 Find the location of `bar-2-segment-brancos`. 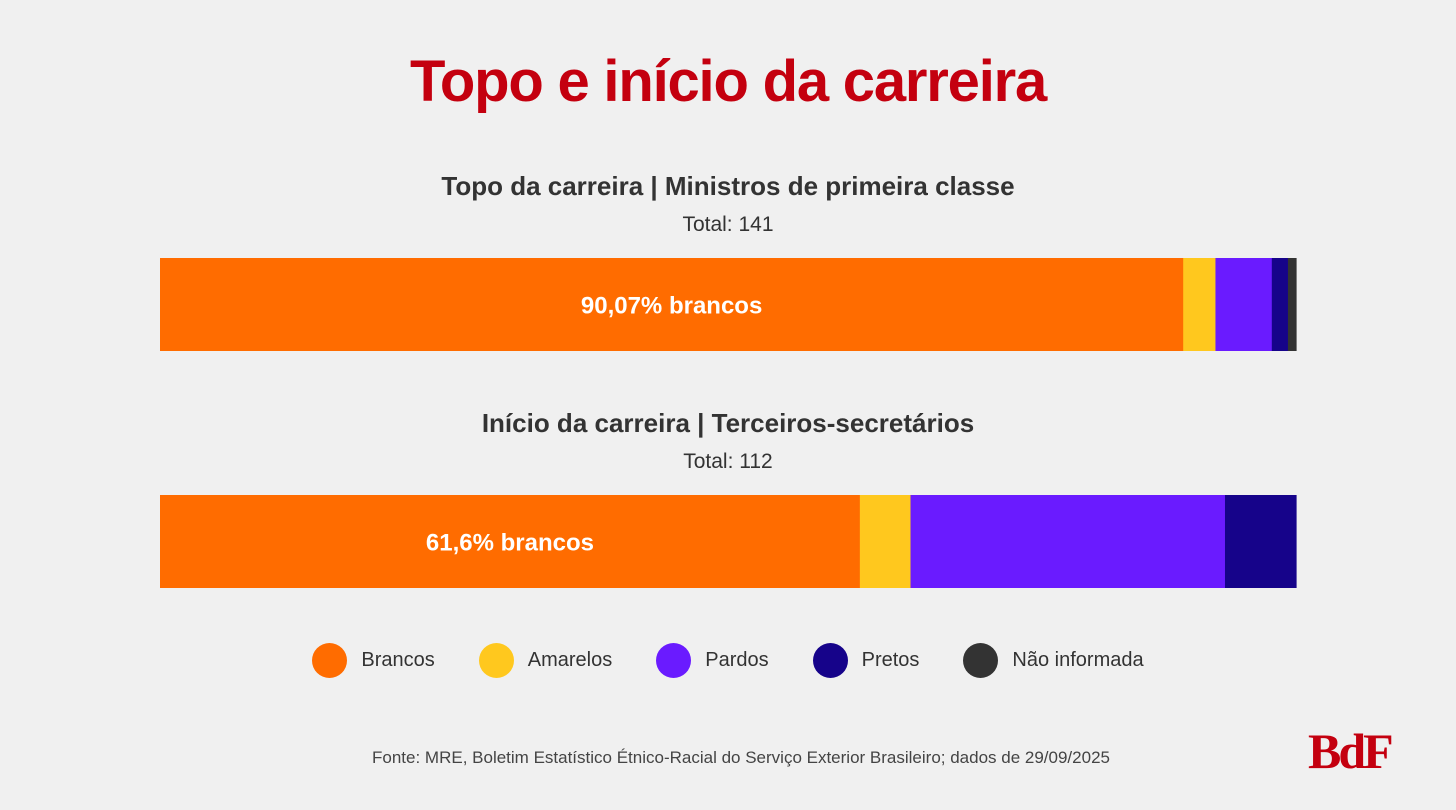

bar-2-segment-brancos is located at coordinates (510, 541).